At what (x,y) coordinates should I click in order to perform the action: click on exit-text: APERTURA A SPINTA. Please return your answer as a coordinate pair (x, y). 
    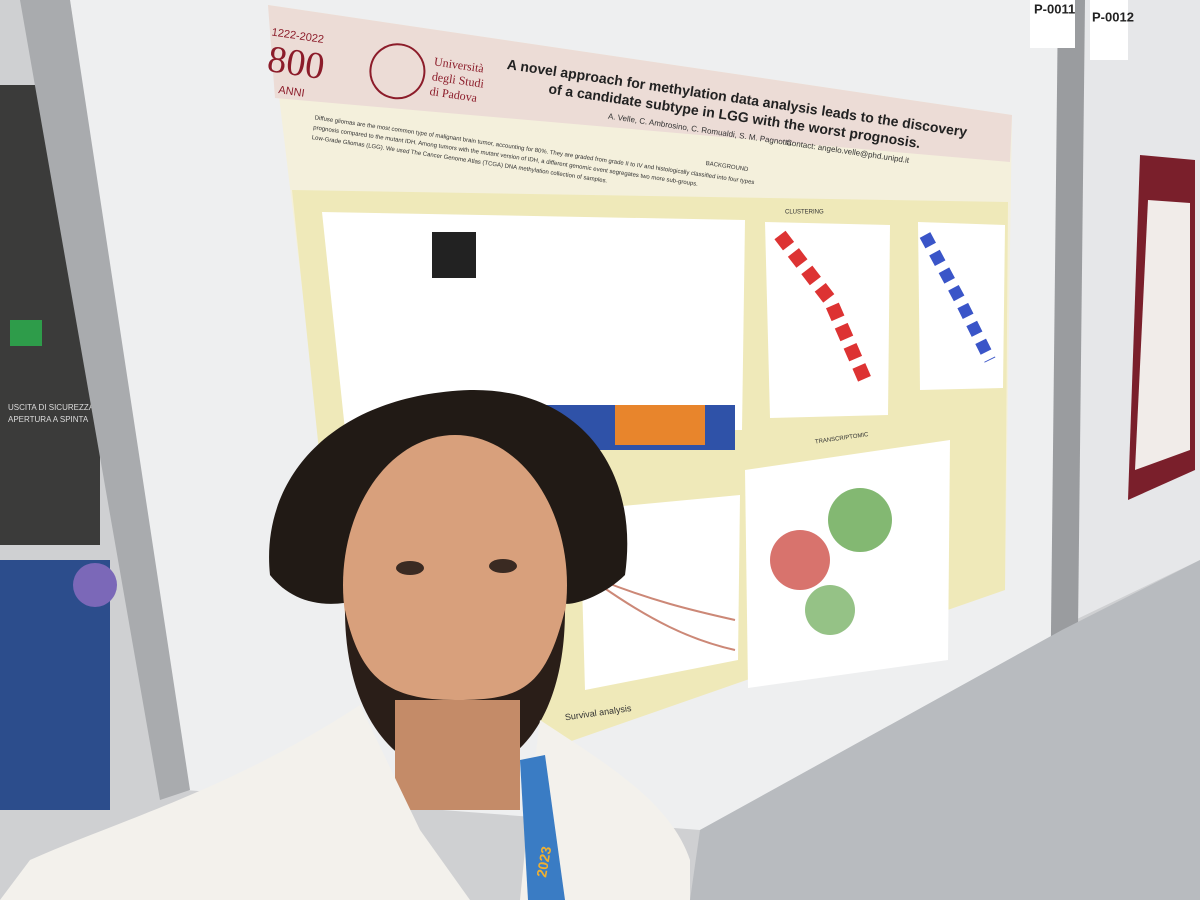
    Looking at the image, I should click on (48, 419).